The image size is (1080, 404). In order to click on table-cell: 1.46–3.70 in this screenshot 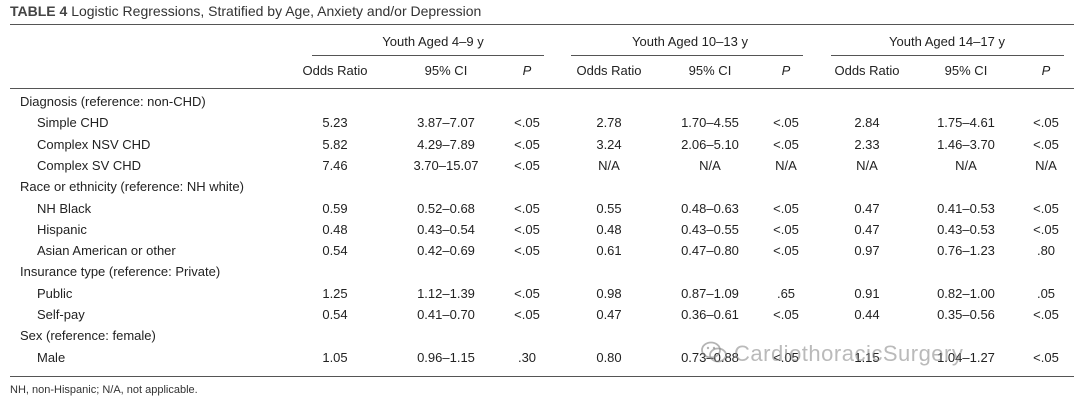, I will do `click(966, 144)`.